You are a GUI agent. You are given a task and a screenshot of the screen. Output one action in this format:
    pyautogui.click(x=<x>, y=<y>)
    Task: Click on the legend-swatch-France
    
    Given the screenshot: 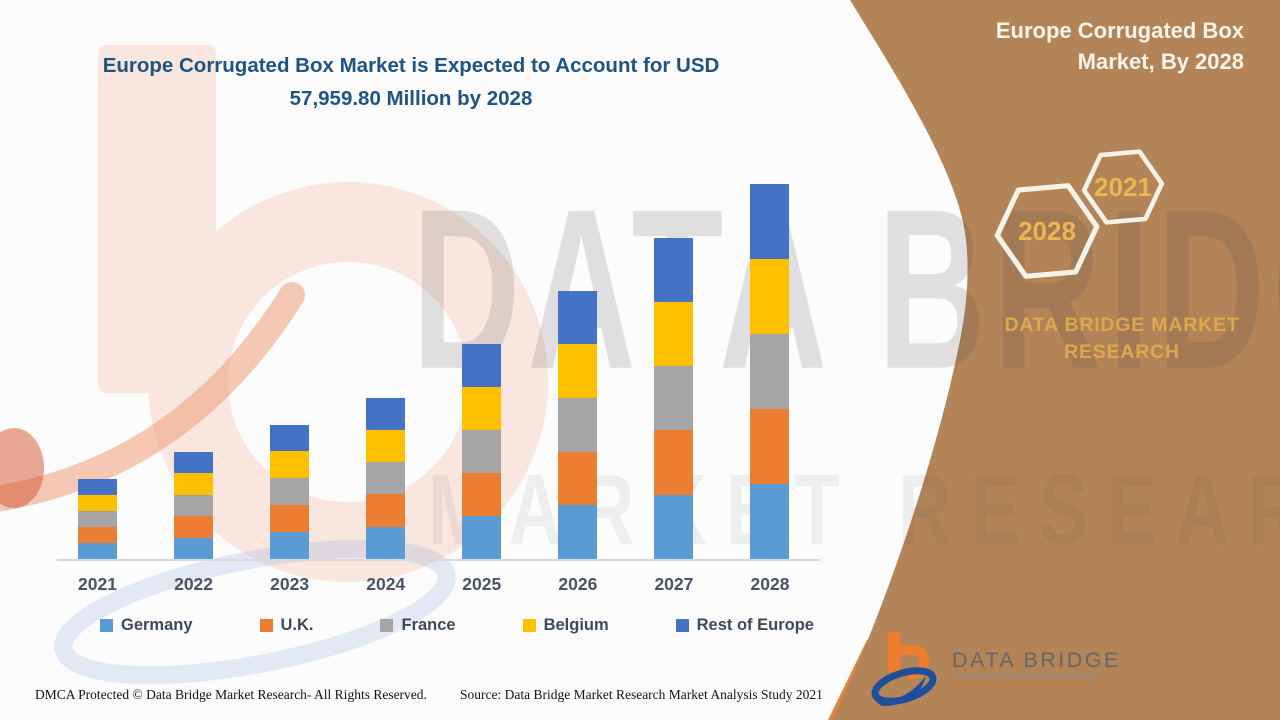 What is the action you would take?
    pyautogui.click(x=387, y=625)
    